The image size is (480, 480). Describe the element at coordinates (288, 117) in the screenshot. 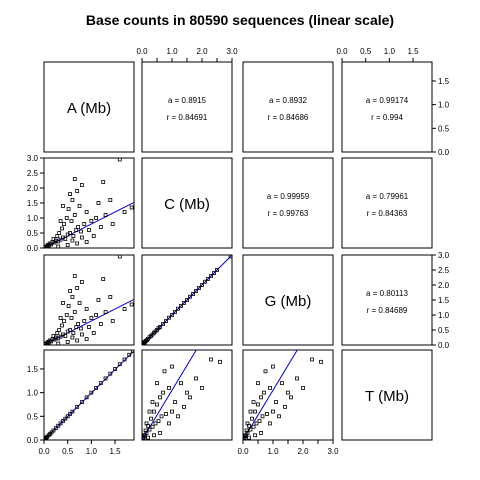

I see `r-value-0-2: r = 0.84686` at that location.